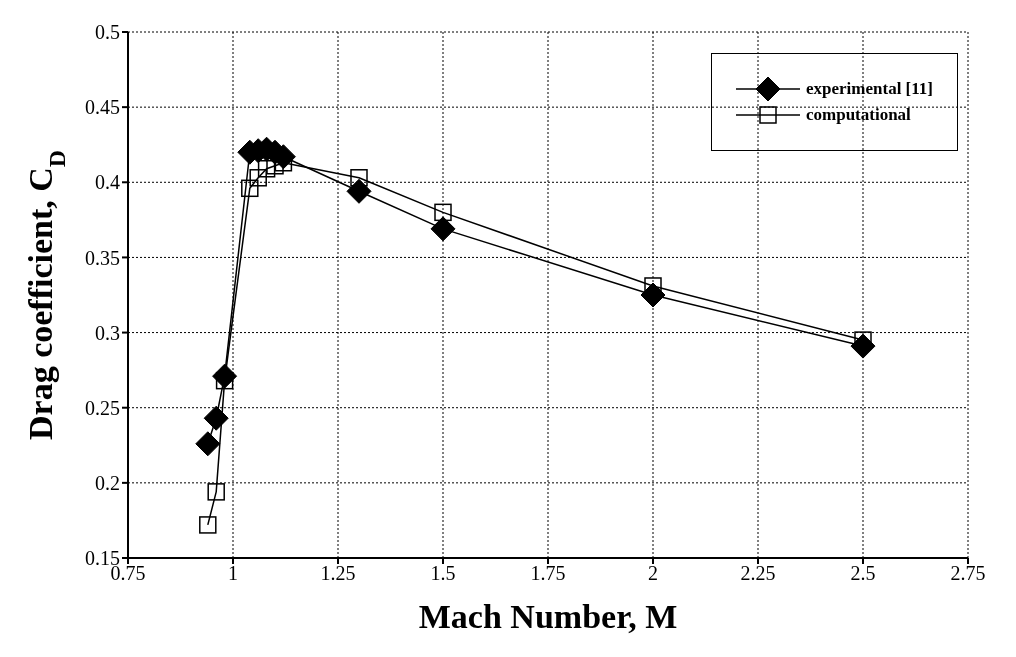  What do you see at coordinates (858, 115) in the screenshot?
I see `legend-label: computational` at bounding box center [858, 115].